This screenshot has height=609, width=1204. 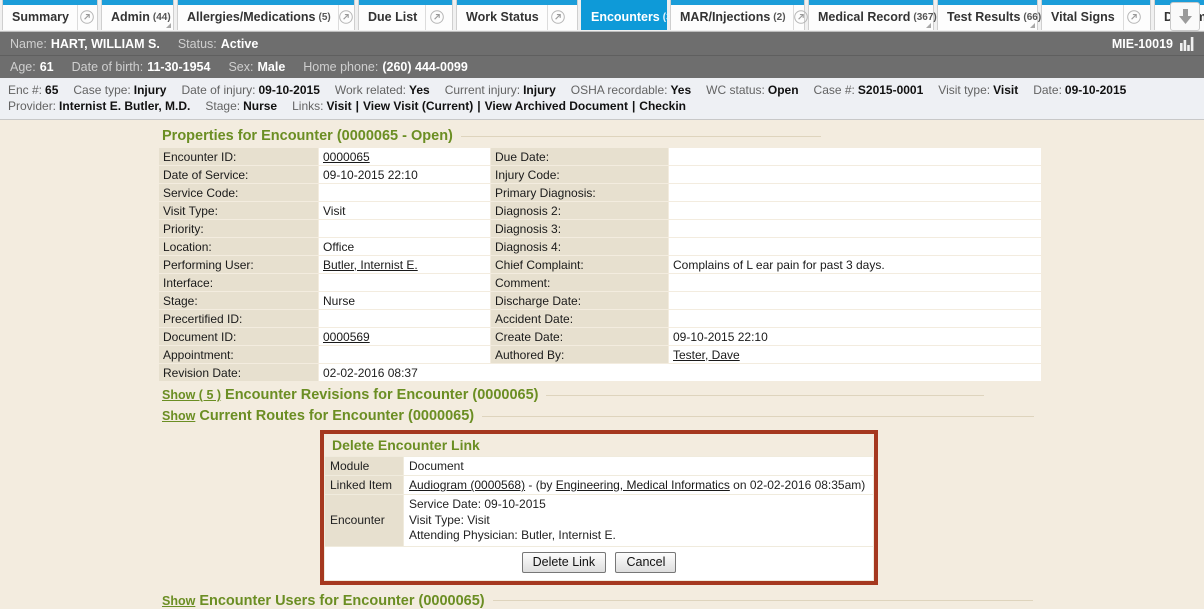 What do you see at coordinates (179, 600) in the screenshot?
I see `show-link-encounter-users: Show` at bounding box center [179, 600].